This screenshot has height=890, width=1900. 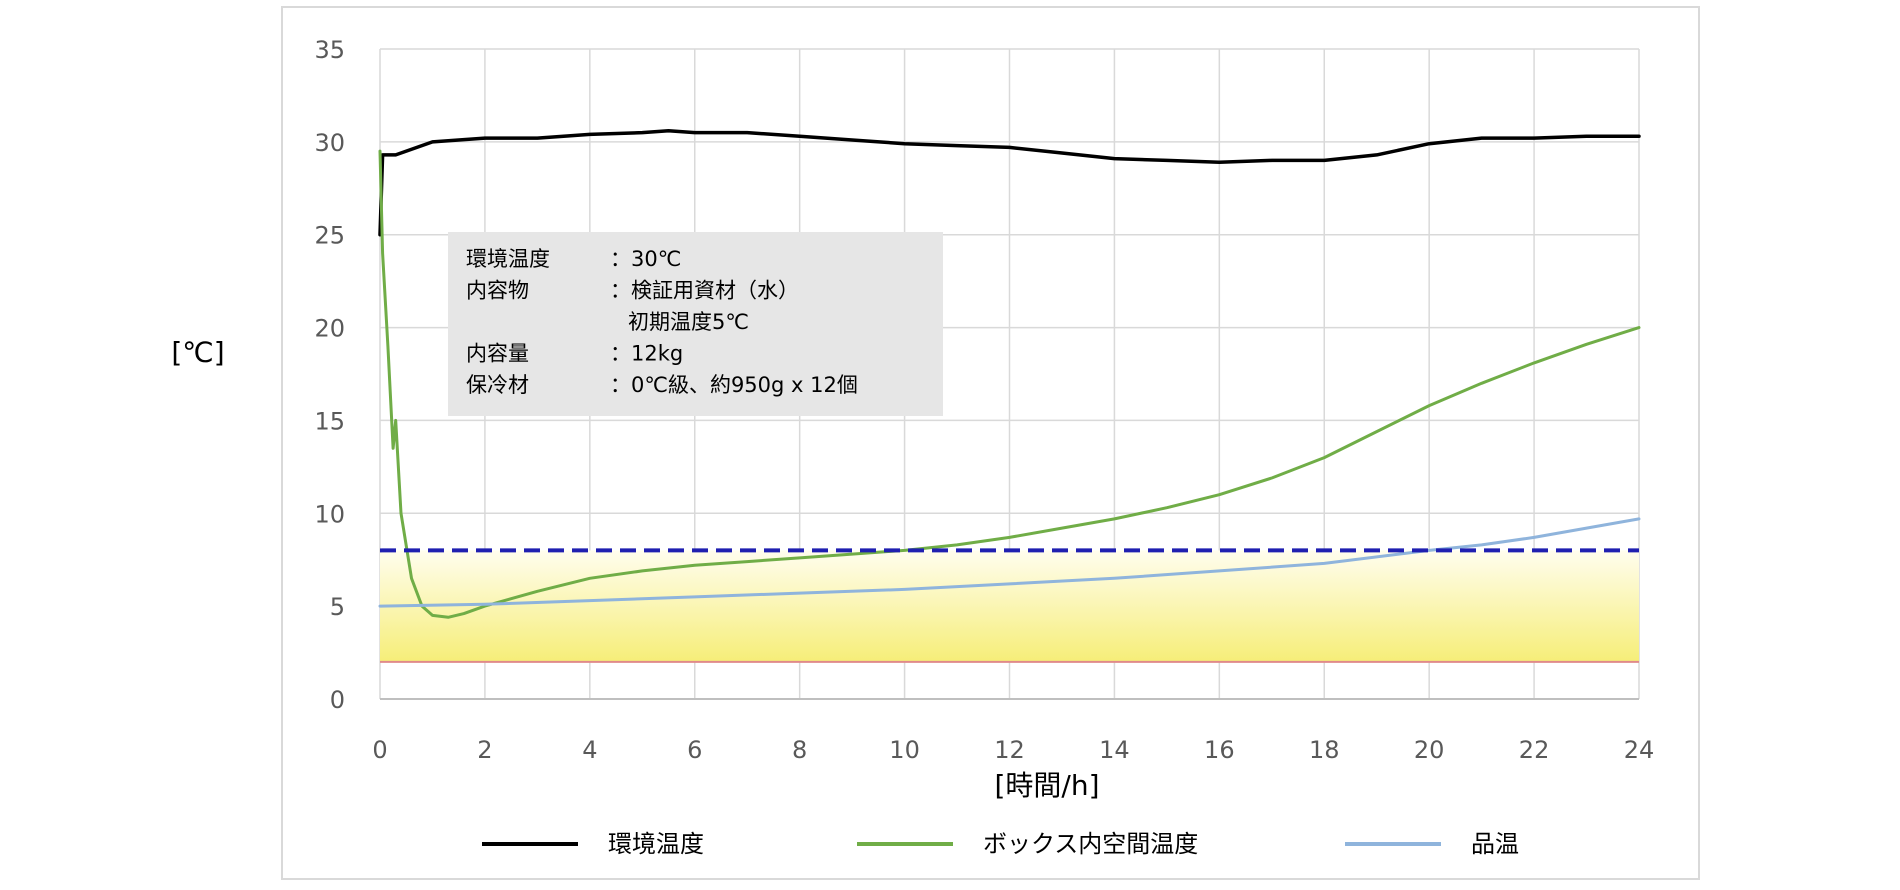 What do you see at coordinates (904, 750) in the screenshot?
I see `x-tick-label: 10` at bounding box center [904, 750].